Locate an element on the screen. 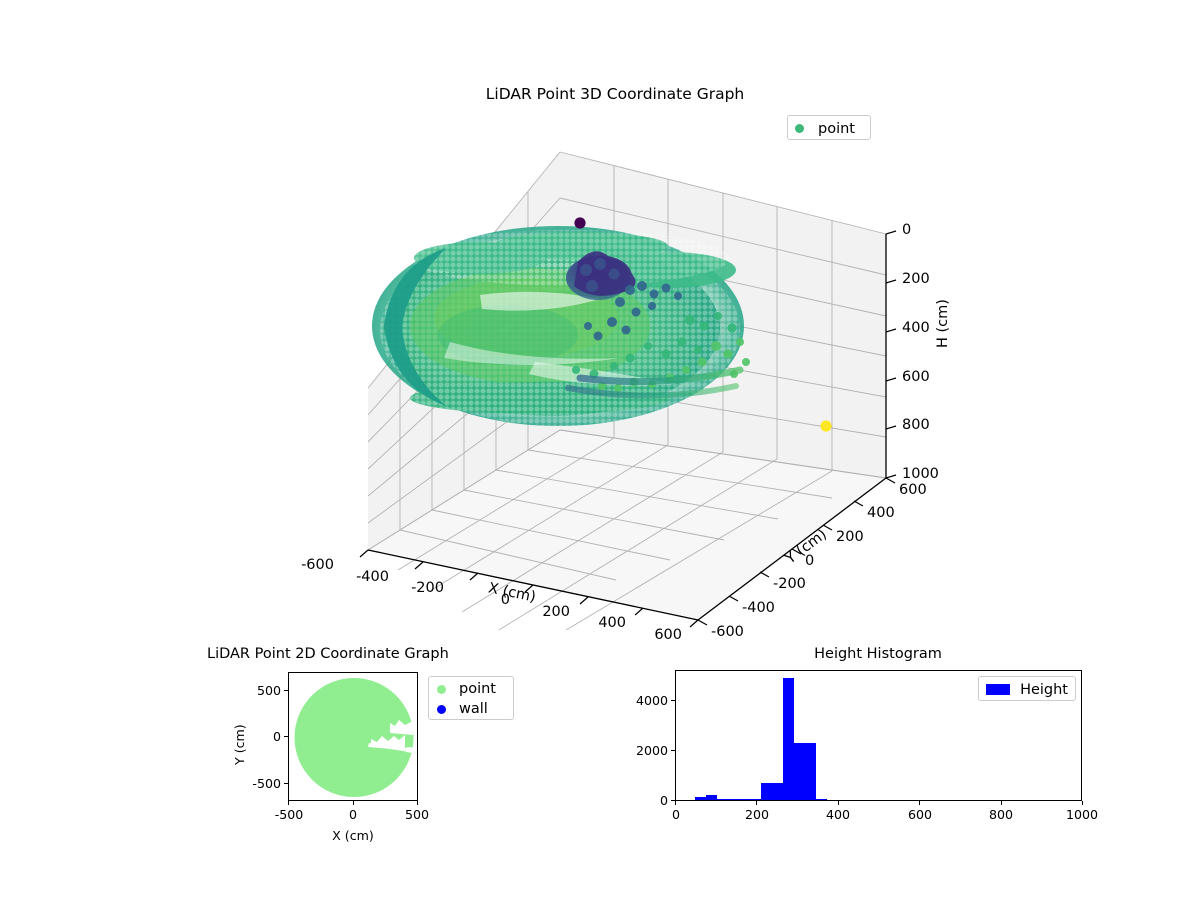  histogram-xtick-0: 0 is located at coordinates (676, 814).